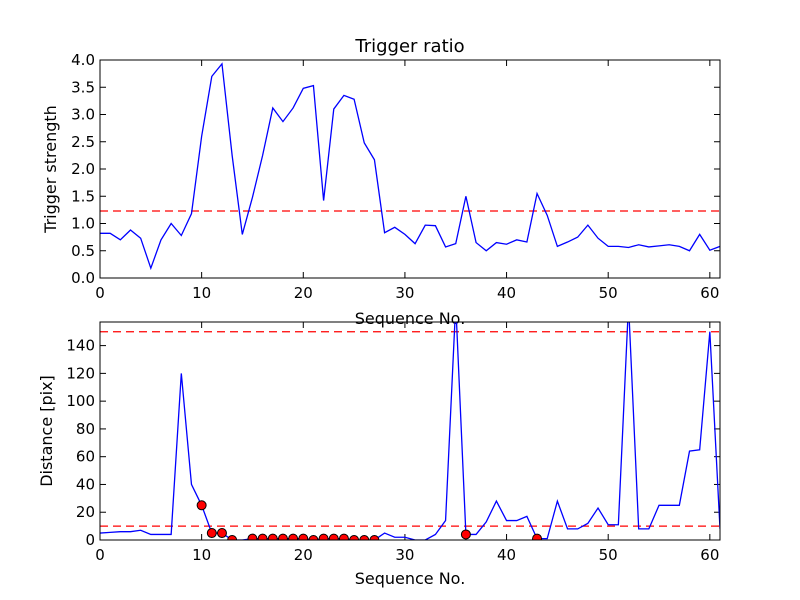 The image size is (800, 600). I want to click on series-markers, so click(369, 520).